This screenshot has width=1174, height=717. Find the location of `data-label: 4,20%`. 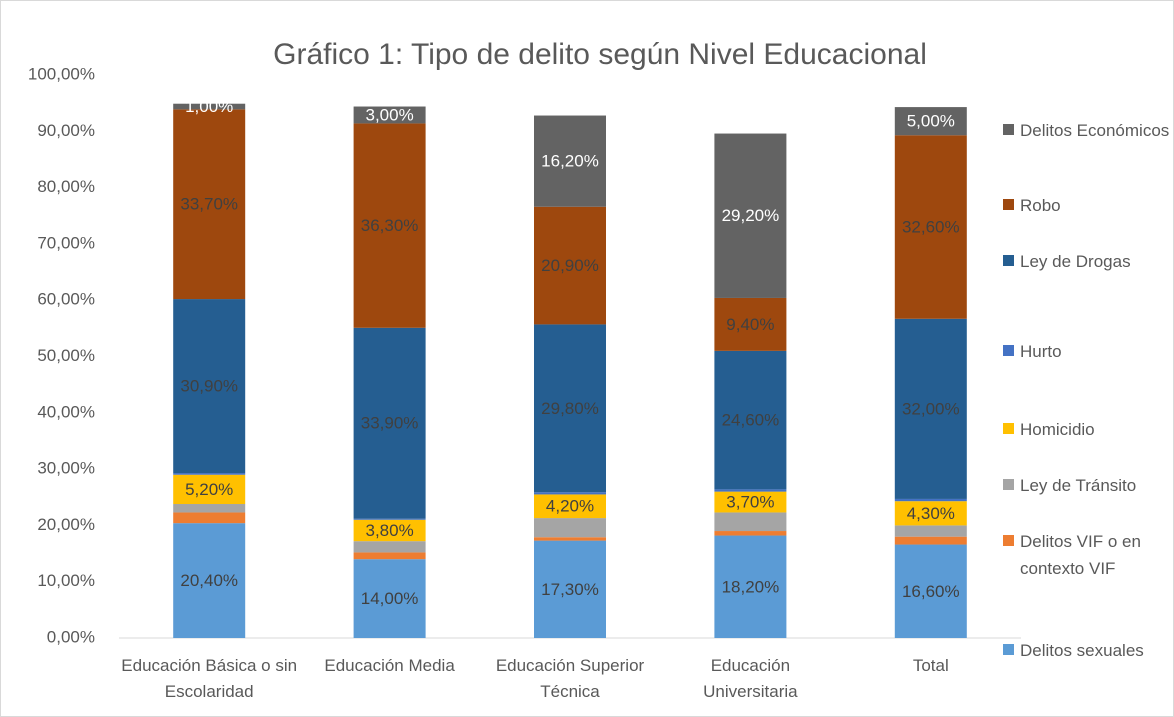

data-label: 4,20% is located at coordinates (570, 506).